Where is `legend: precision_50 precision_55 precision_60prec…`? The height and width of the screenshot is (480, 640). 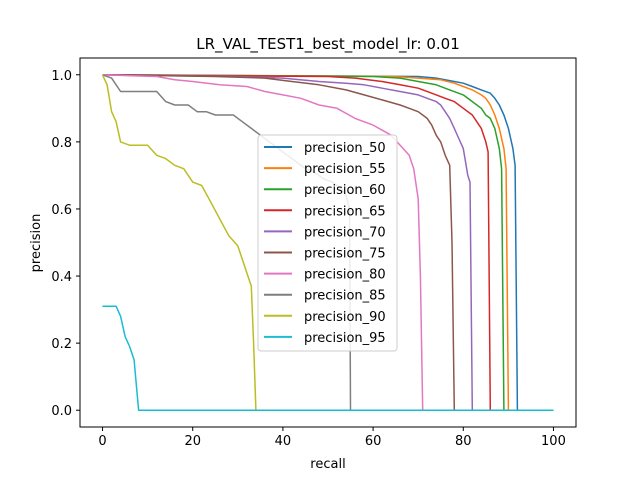 legend: precision_50 precision_55 precision_60prec… is located at coordinates (327, 243).